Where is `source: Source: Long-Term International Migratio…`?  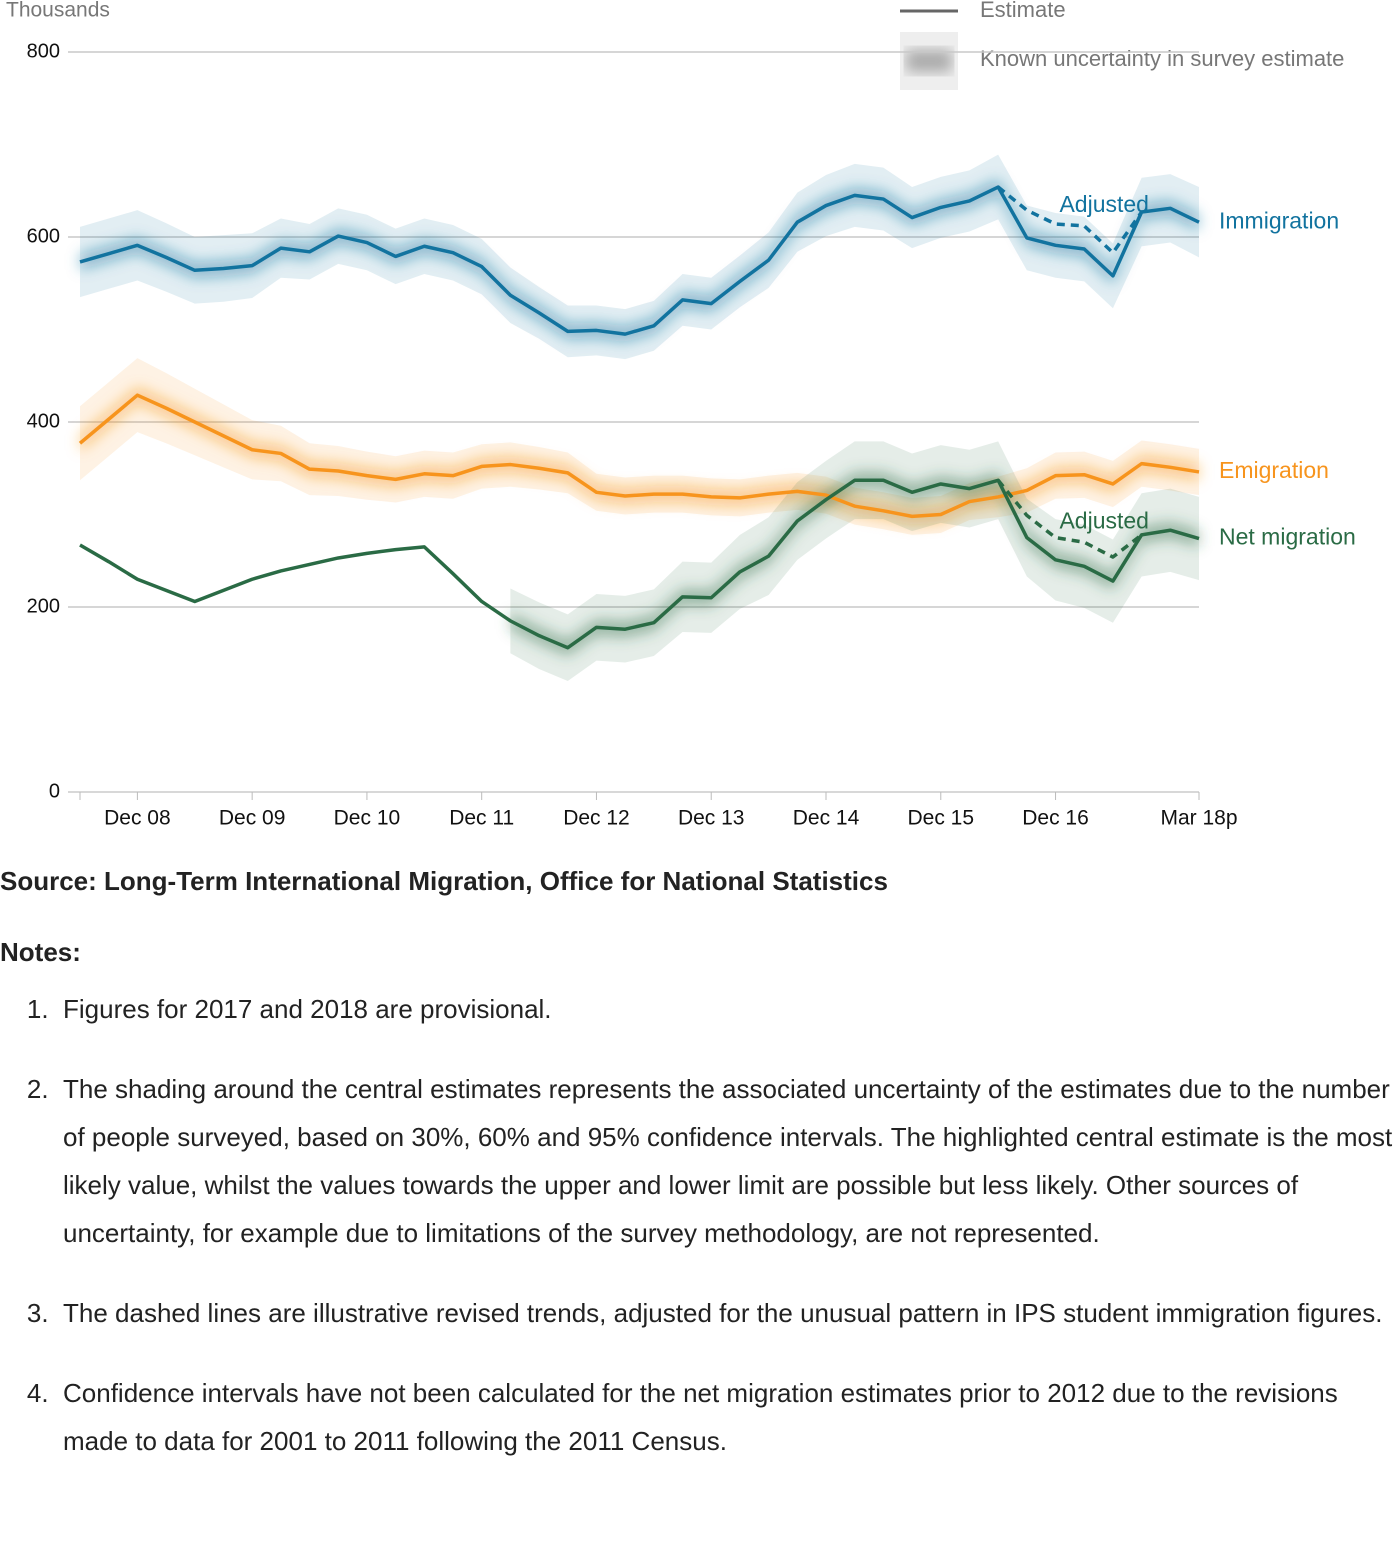
source: Source: Long-Term International Migratio… is located at coordinates (444, 881).